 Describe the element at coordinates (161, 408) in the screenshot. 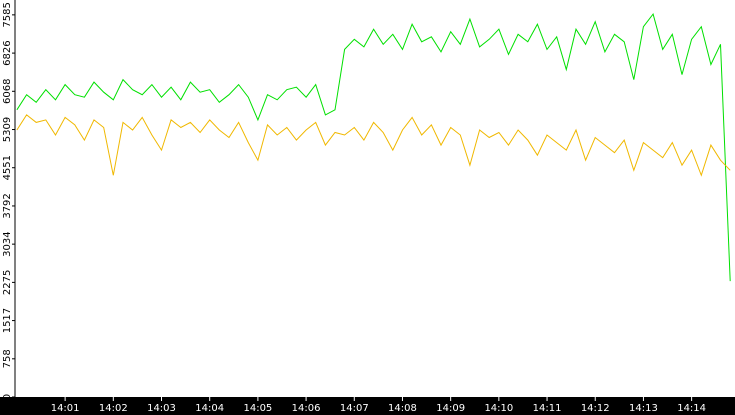

I see `x-tick-label: 14:03` at that location.